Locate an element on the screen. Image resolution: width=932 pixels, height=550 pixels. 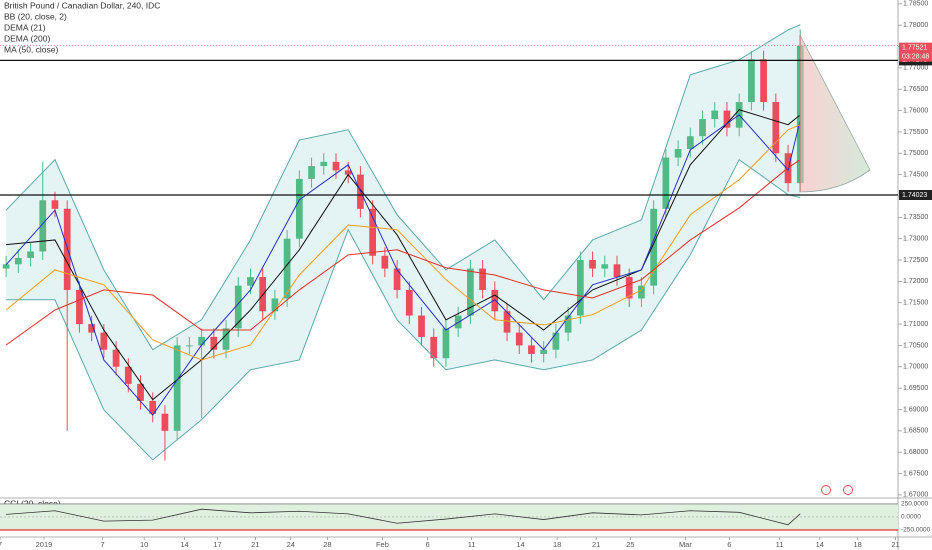
cci-tick-label: 250.0000 is located at coordinates (914, 504).